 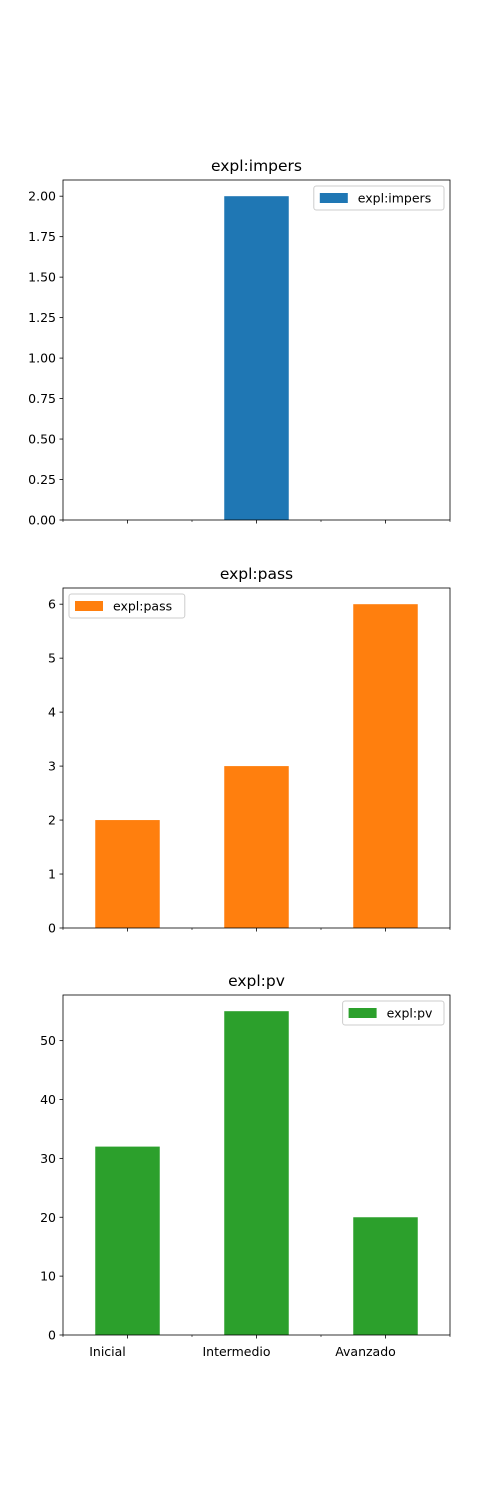 I want to click on legend-label: expl:pv, so click(x=410, y=1013).